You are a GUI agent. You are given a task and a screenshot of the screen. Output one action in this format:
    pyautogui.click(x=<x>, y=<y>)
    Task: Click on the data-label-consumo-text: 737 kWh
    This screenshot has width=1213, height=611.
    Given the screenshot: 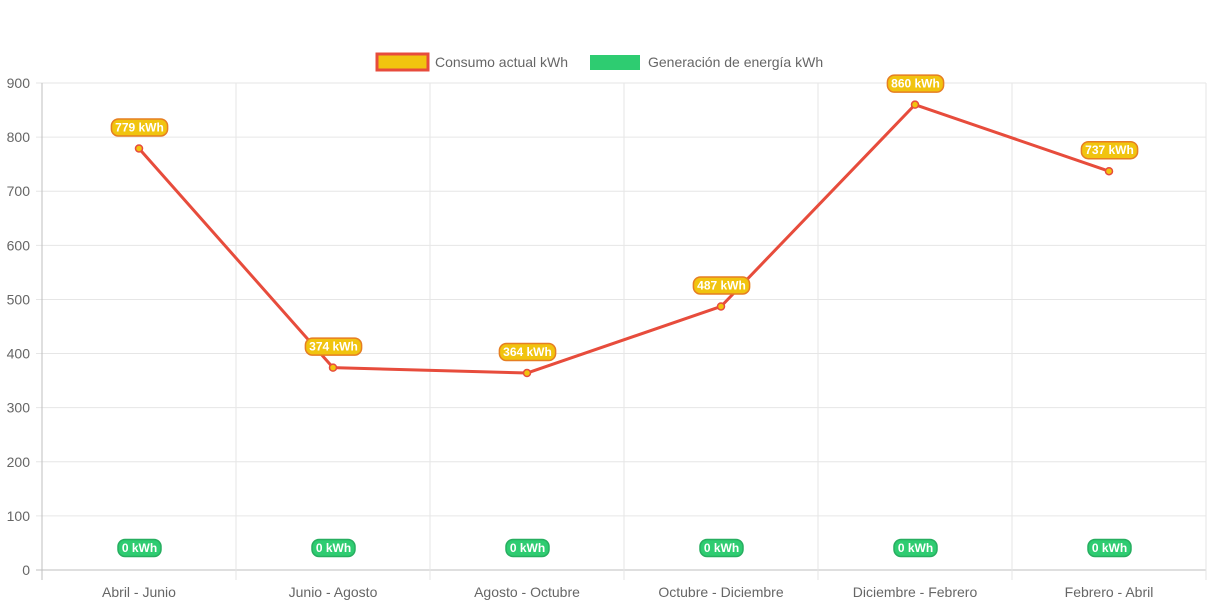 What is the action you would take?
    pyautogui.click(x=1109, y=150)
    